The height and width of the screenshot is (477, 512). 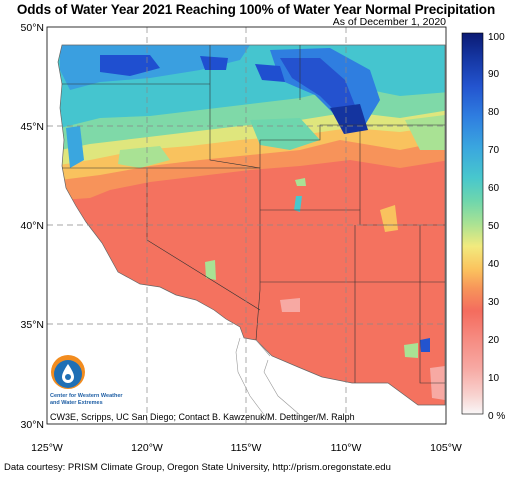 I want to click on colorbar-label-20: 20, so click(x=494, y=340).